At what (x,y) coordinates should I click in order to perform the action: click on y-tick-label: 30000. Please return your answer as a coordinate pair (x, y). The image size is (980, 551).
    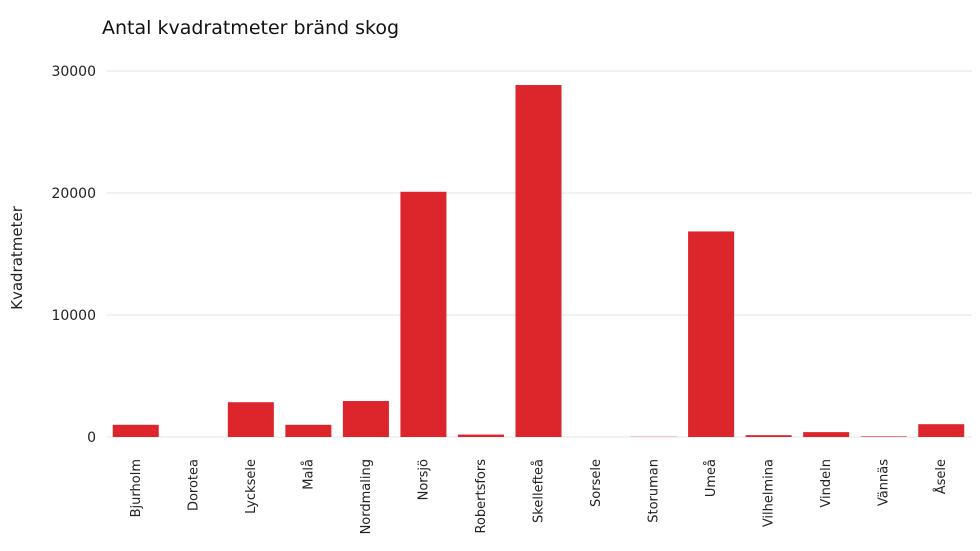
    Looking at the image, I should click on (73, 72).